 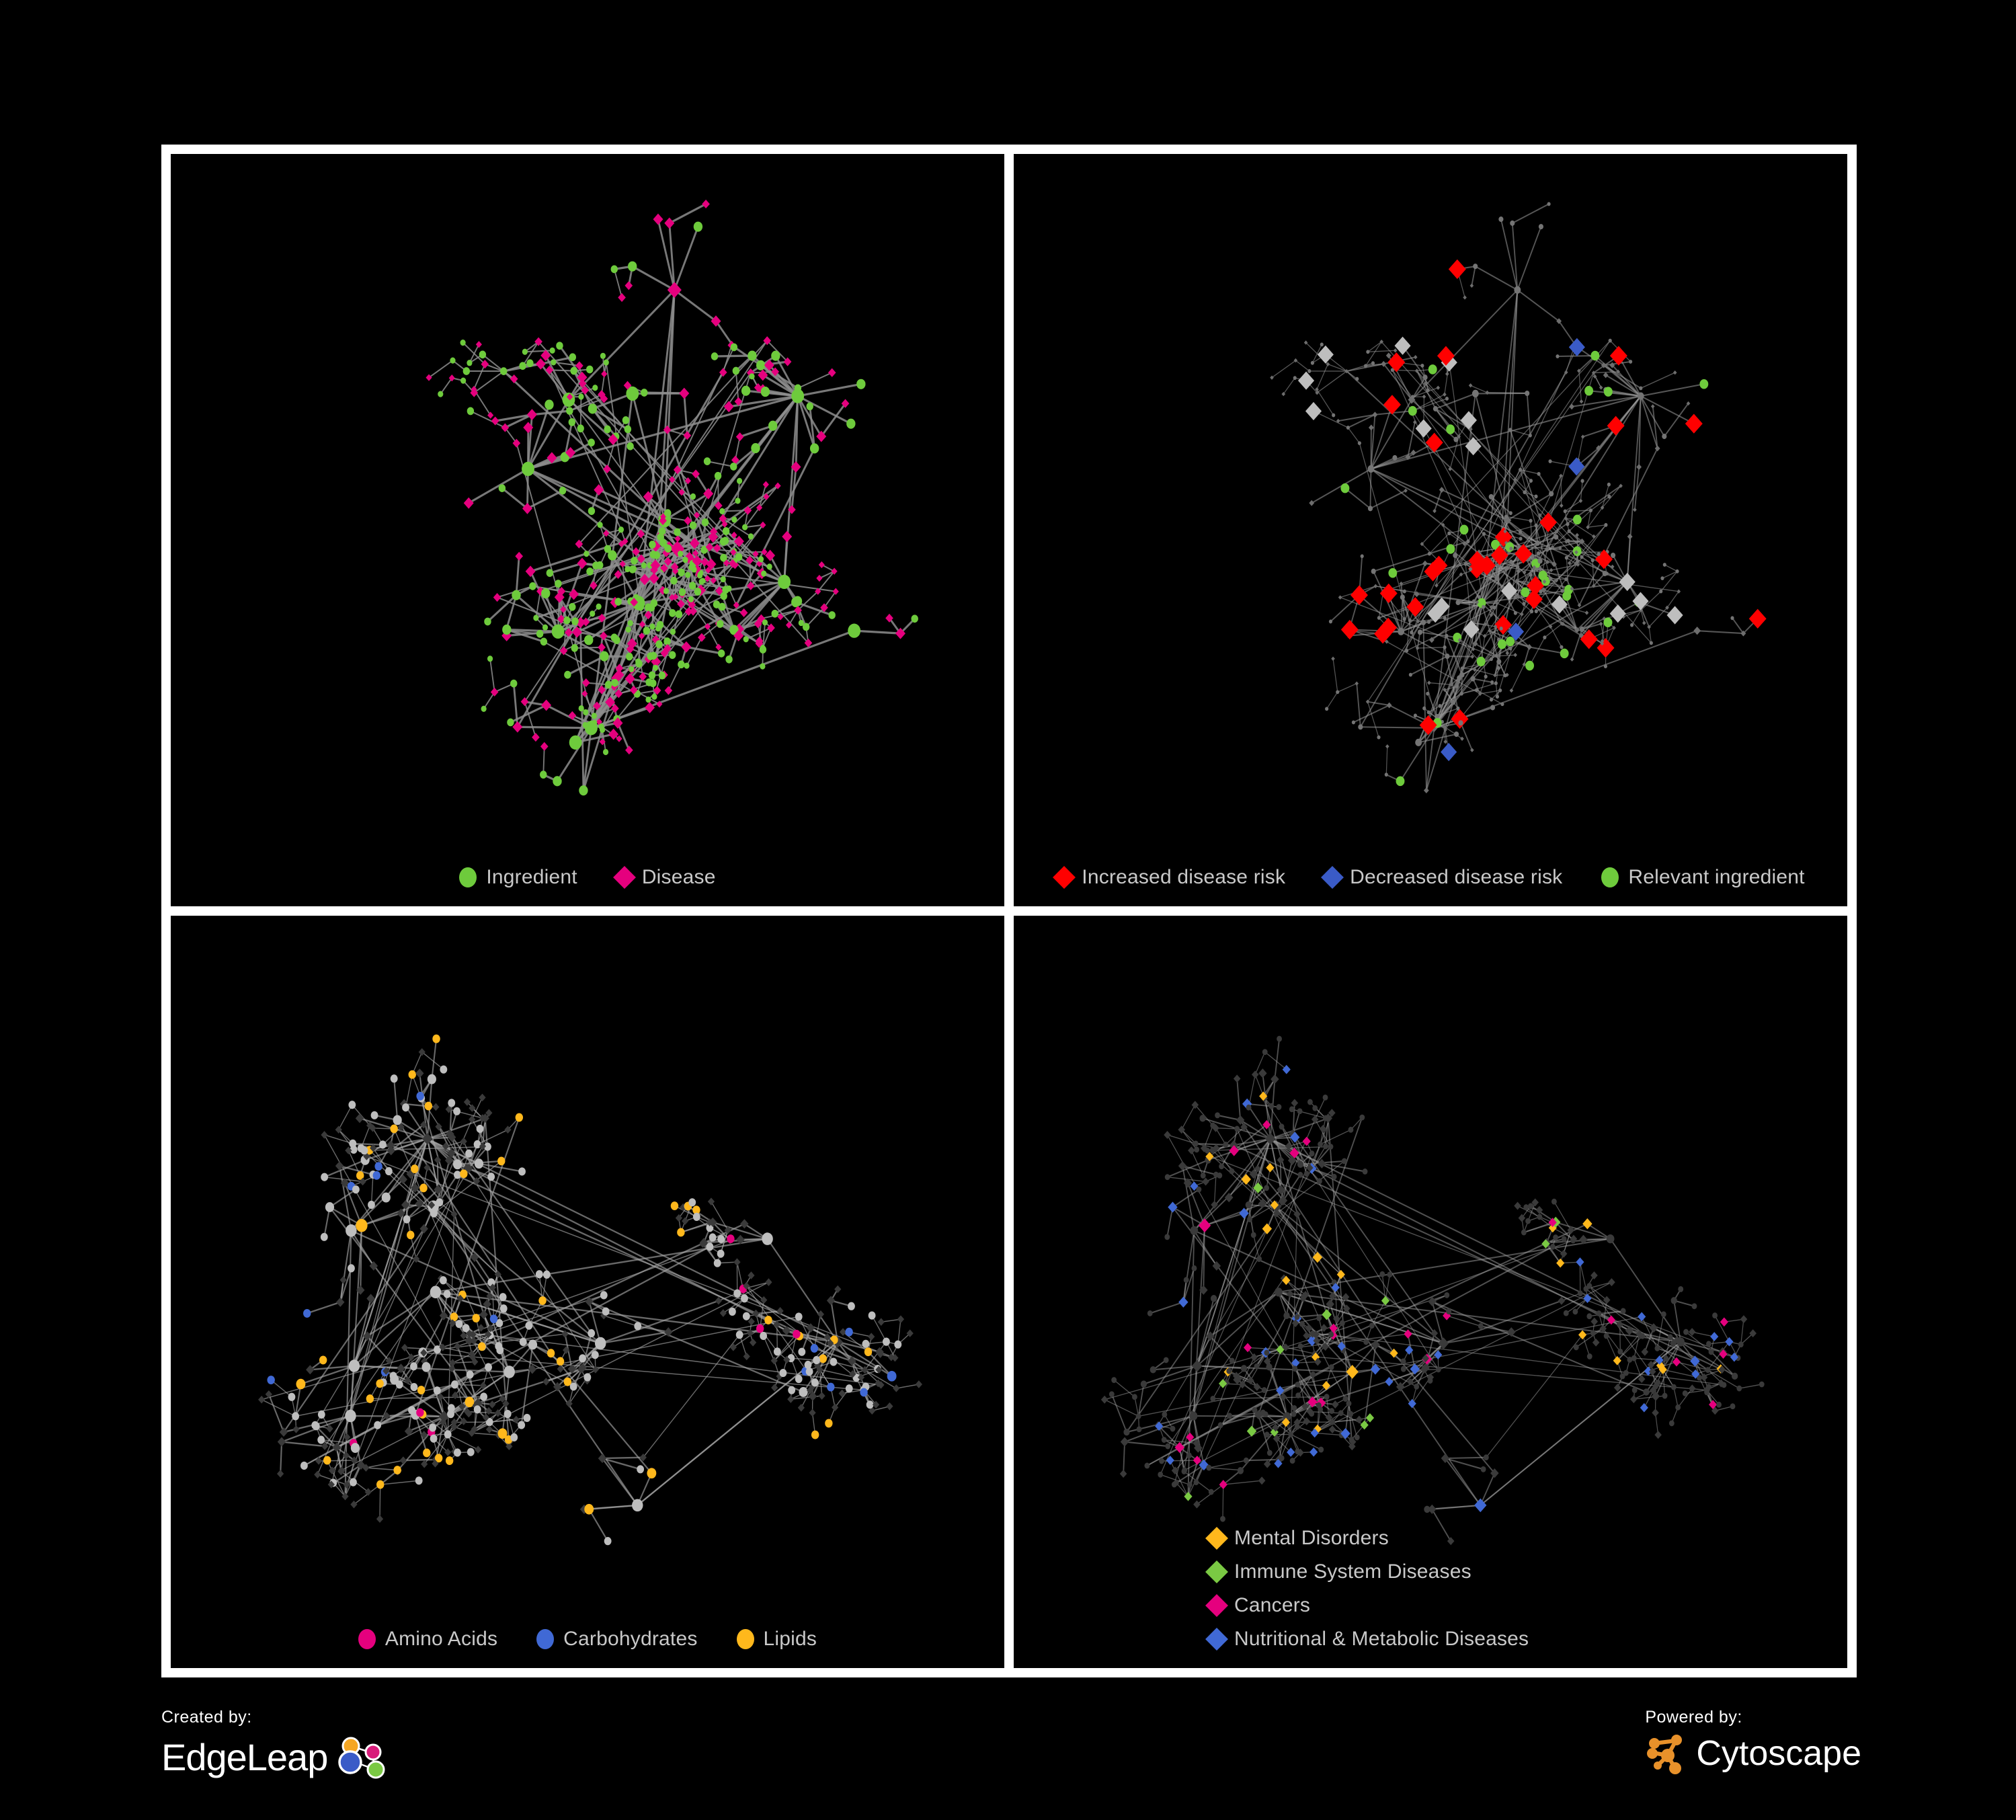 I want to click on powered-by-cytoscape: Powered by: Cytoscape, so click(x=1753, y=1742).